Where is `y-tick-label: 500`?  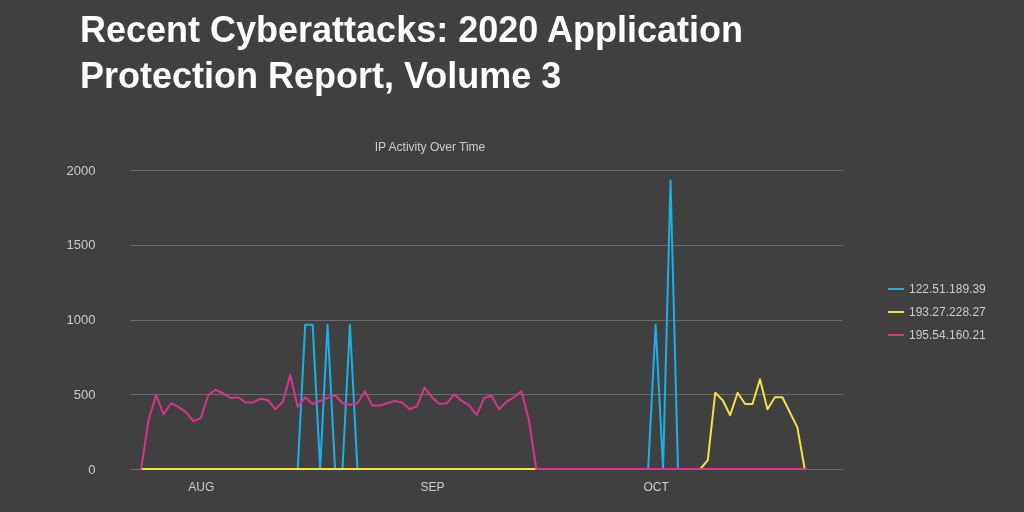
y-tick-label: 500 is located at coordinates (84, 394).